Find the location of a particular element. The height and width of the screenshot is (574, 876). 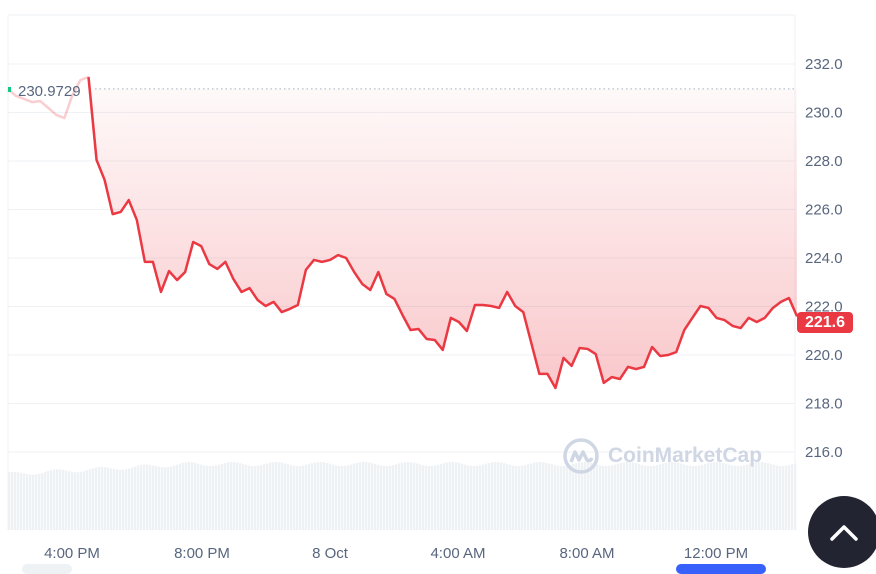

watermark: CoinMarketCap is located at coordinates (662, 456).